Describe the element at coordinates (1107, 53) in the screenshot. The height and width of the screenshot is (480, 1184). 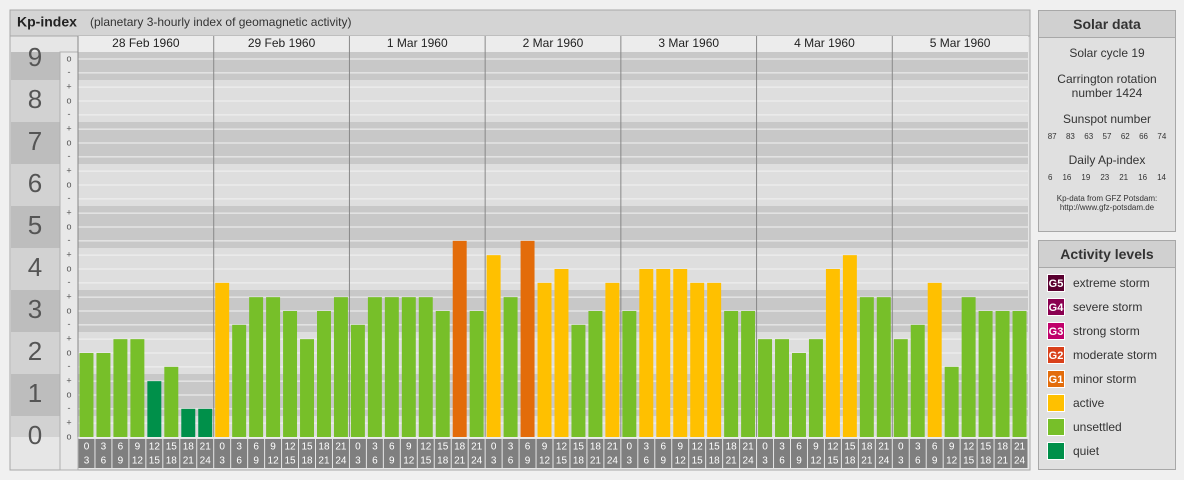
I see `solar-cycle: Solar cycle 19` at that location.